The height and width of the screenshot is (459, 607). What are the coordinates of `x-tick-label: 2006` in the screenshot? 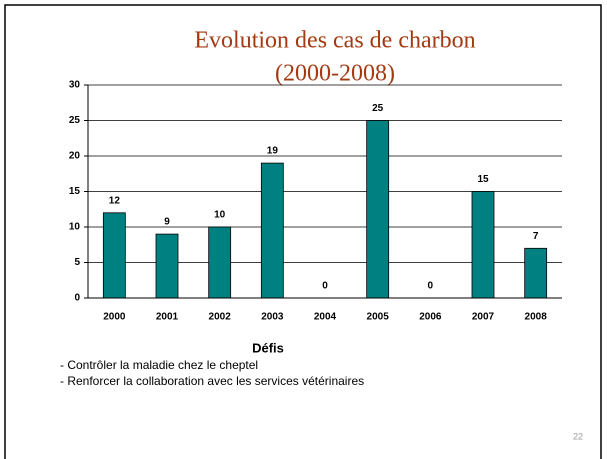 It's located at (430, 317).